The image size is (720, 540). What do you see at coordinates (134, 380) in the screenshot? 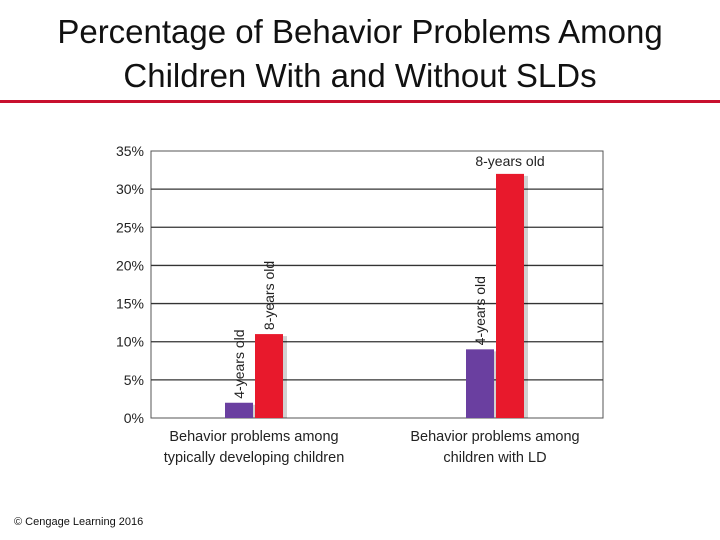
I see `y-tick-label: 5%` at bounding box center [134, 380].